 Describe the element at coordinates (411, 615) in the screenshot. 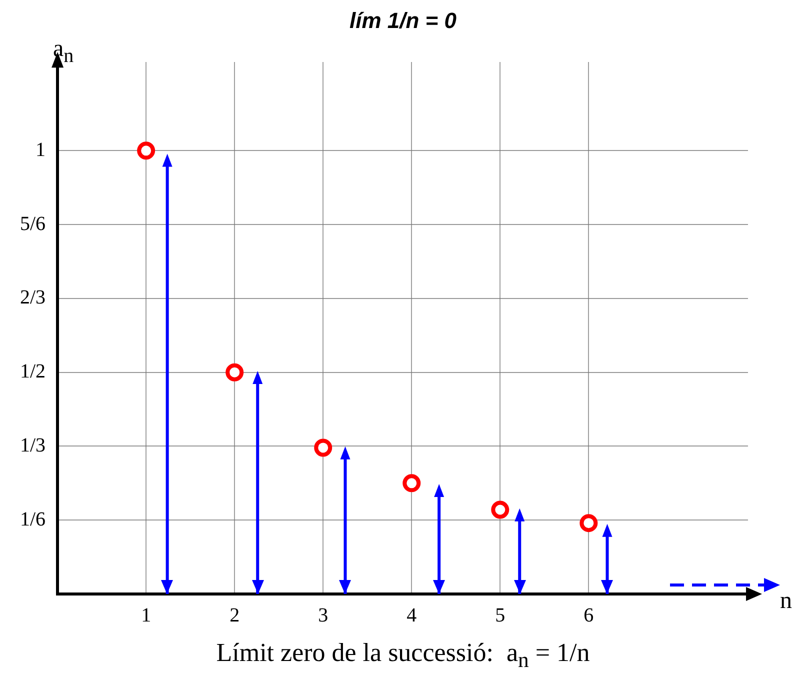

I see `x-tick-label: 4` at that location.